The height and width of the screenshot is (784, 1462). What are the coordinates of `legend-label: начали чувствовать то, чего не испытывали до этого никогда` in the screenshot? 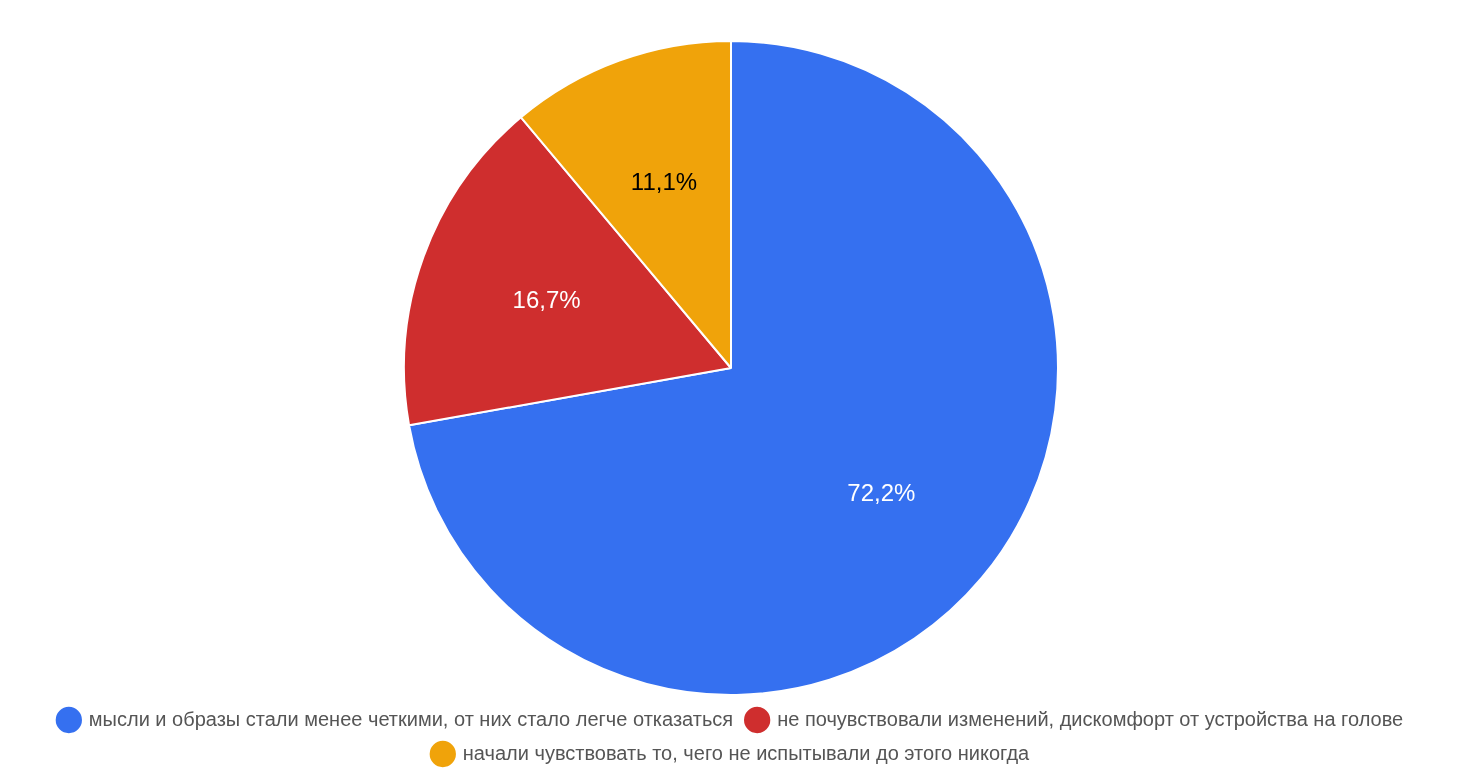 It's located at (746, 752).